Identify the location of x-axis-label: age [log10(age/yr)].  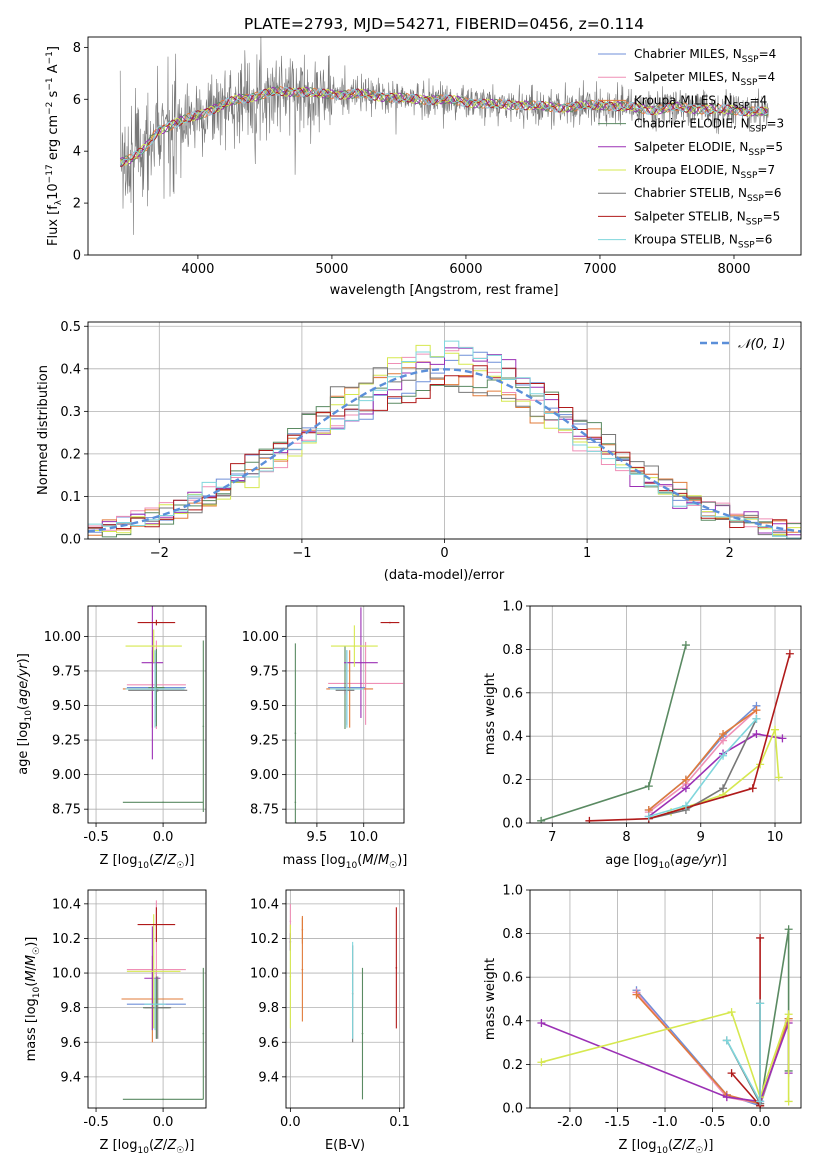
(666, 862).